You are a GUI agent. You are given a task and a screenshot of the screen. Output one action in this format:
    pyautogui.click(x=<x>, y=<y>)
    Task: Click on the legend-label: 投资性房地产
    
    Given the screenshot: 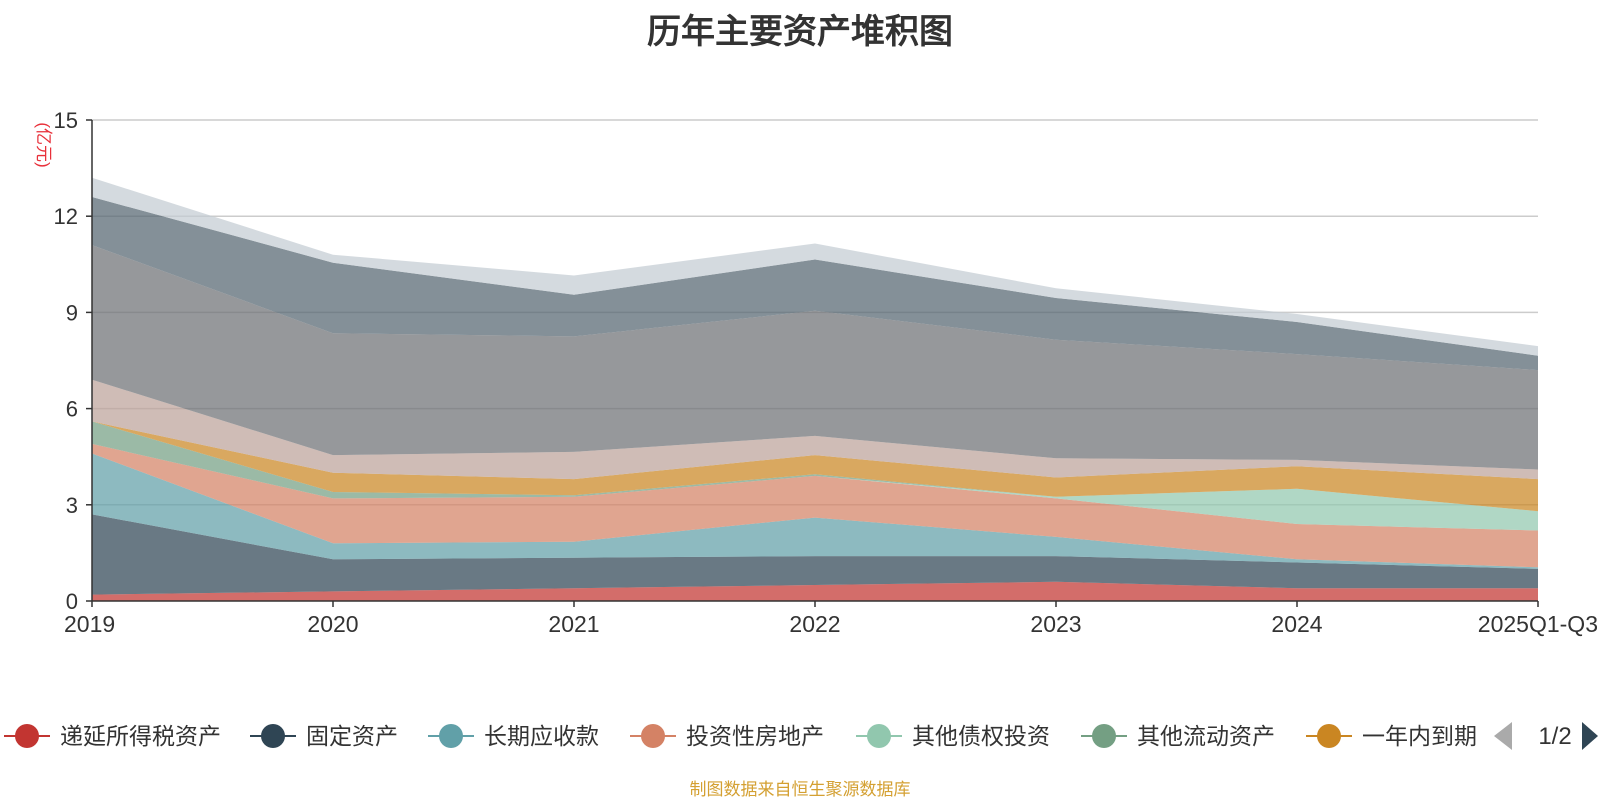 What is the action you would take?
    pyautogui.click(x=755, y=736)
    